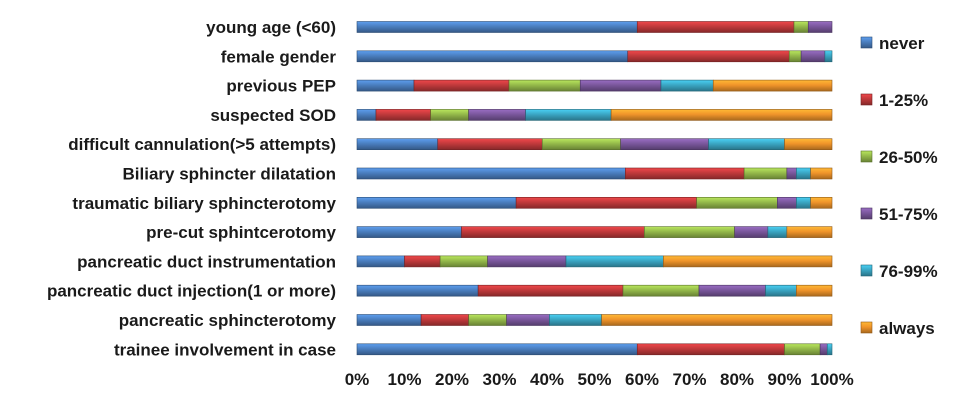 Image resolution: width=971 pixels, height=393 pixels. Describe the element at coordinates (452, 379) in the screenshot. I see `x-tick-label: 20%` at that location.